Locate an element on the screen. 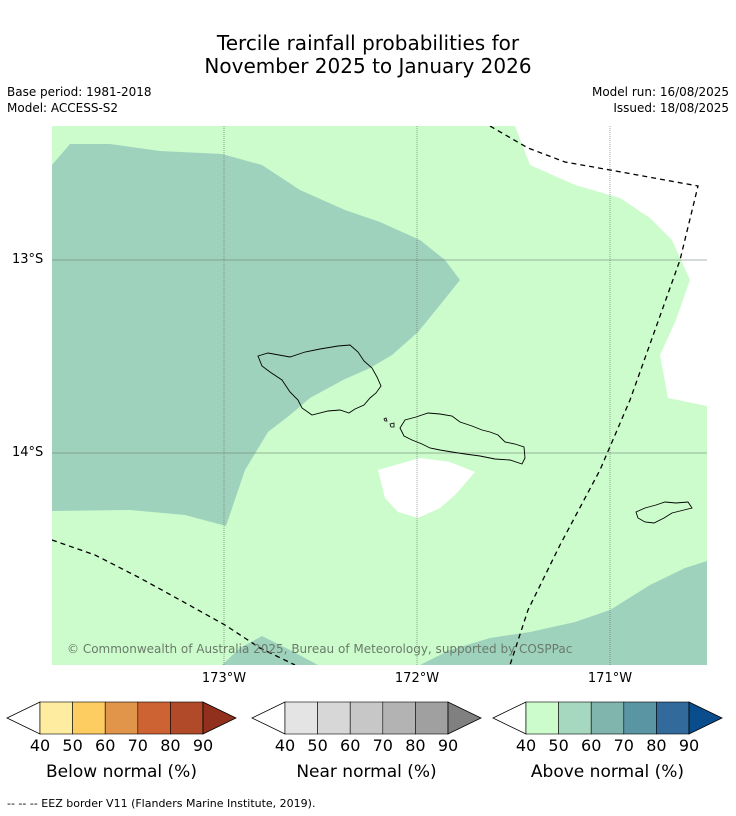 This screenshot has height=816, width=736. above-legend-arrow-high is located at coordinates (705, 718).